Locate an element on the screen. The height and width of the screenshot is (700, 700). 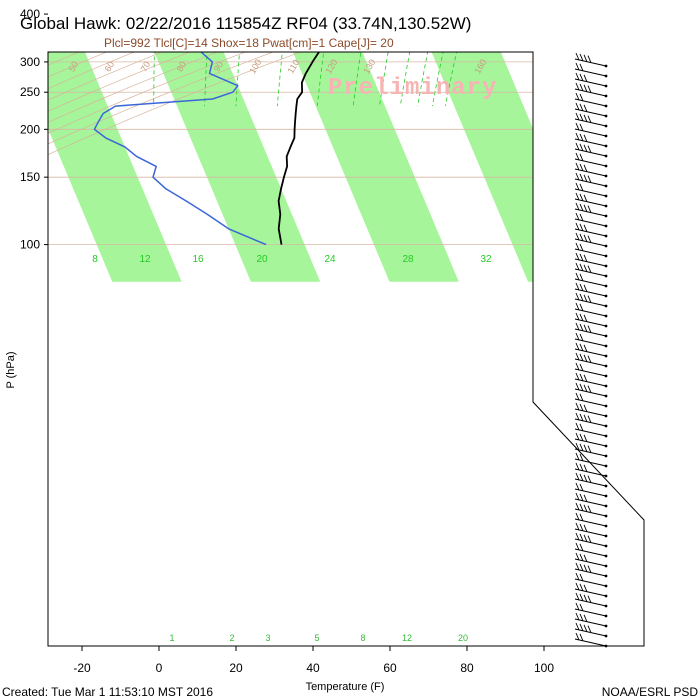
credit-label: NOAA/ESRL PSD is located at coordinates (650, 692).